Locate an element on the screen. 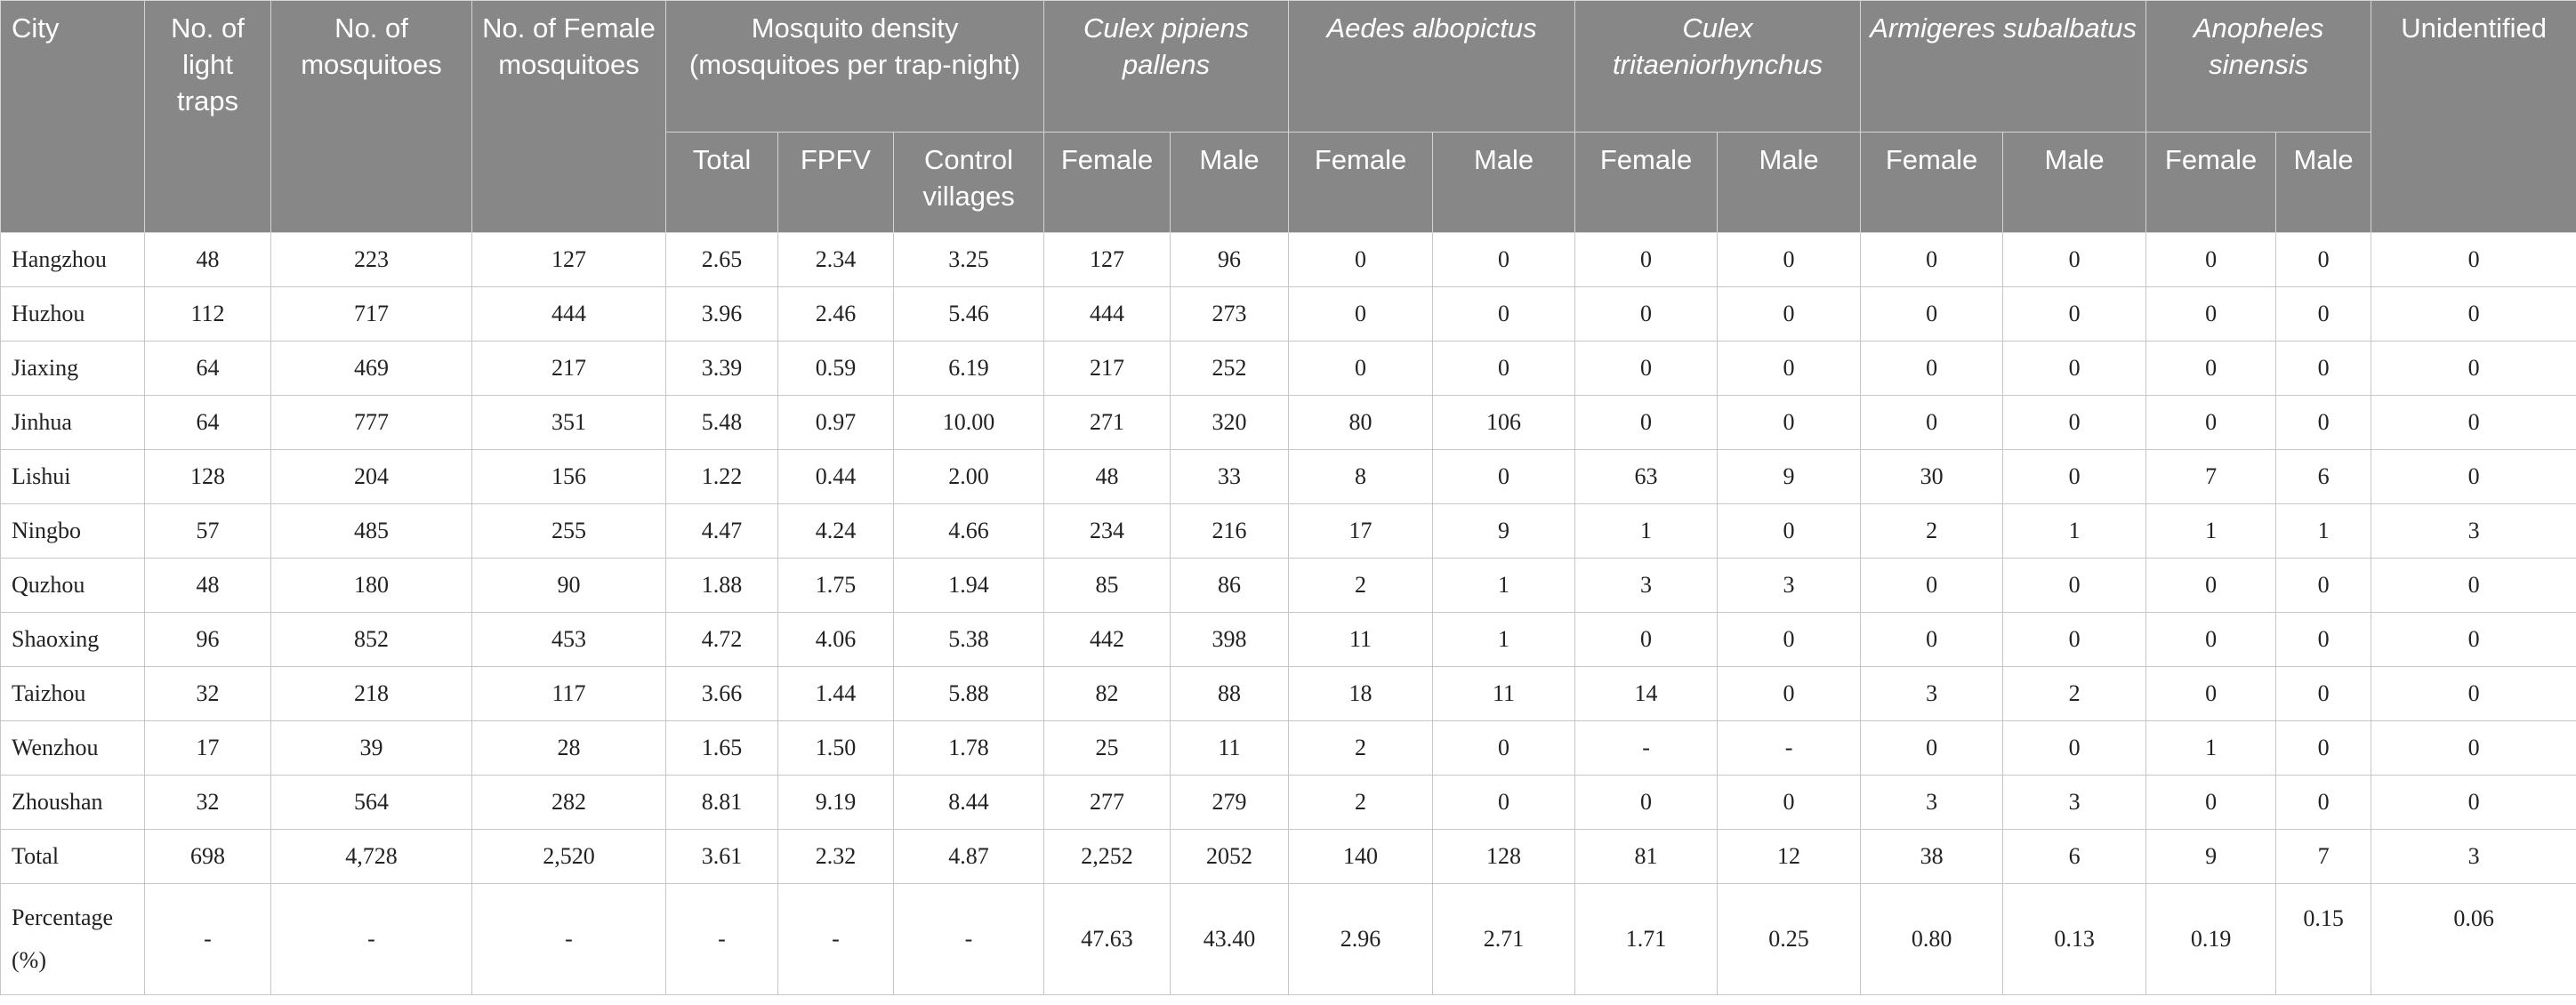 This screenshot has width=2576, height=1005. table-cell: 1.50 is located at coordinates (835, 748).